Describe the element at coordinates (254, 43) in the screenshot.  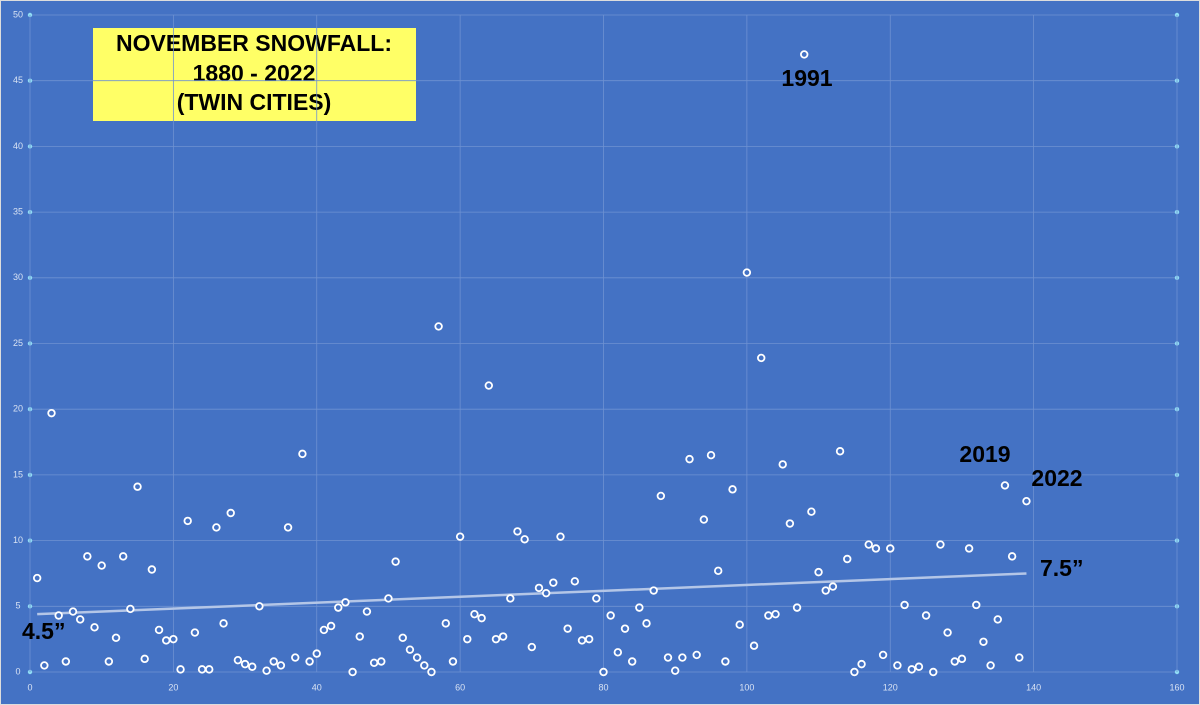
I see `chart-title: NOVEMBER SNOWFALL:` at that location.